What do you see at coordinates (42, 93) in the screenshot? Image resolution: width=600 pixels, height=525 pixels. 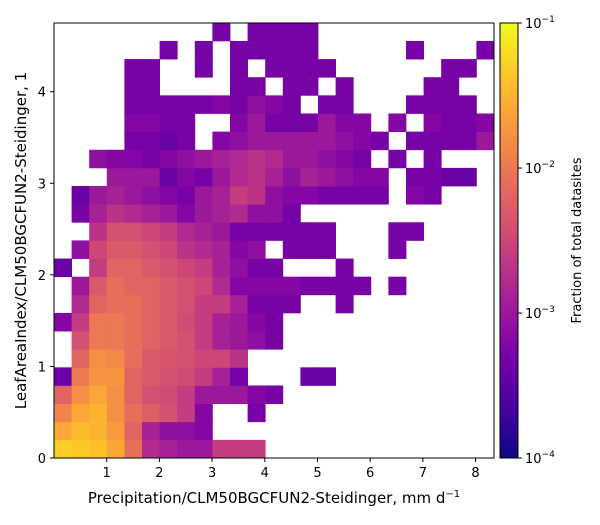 I see `y-tick-label: 4` at bounding box center [42, 93].